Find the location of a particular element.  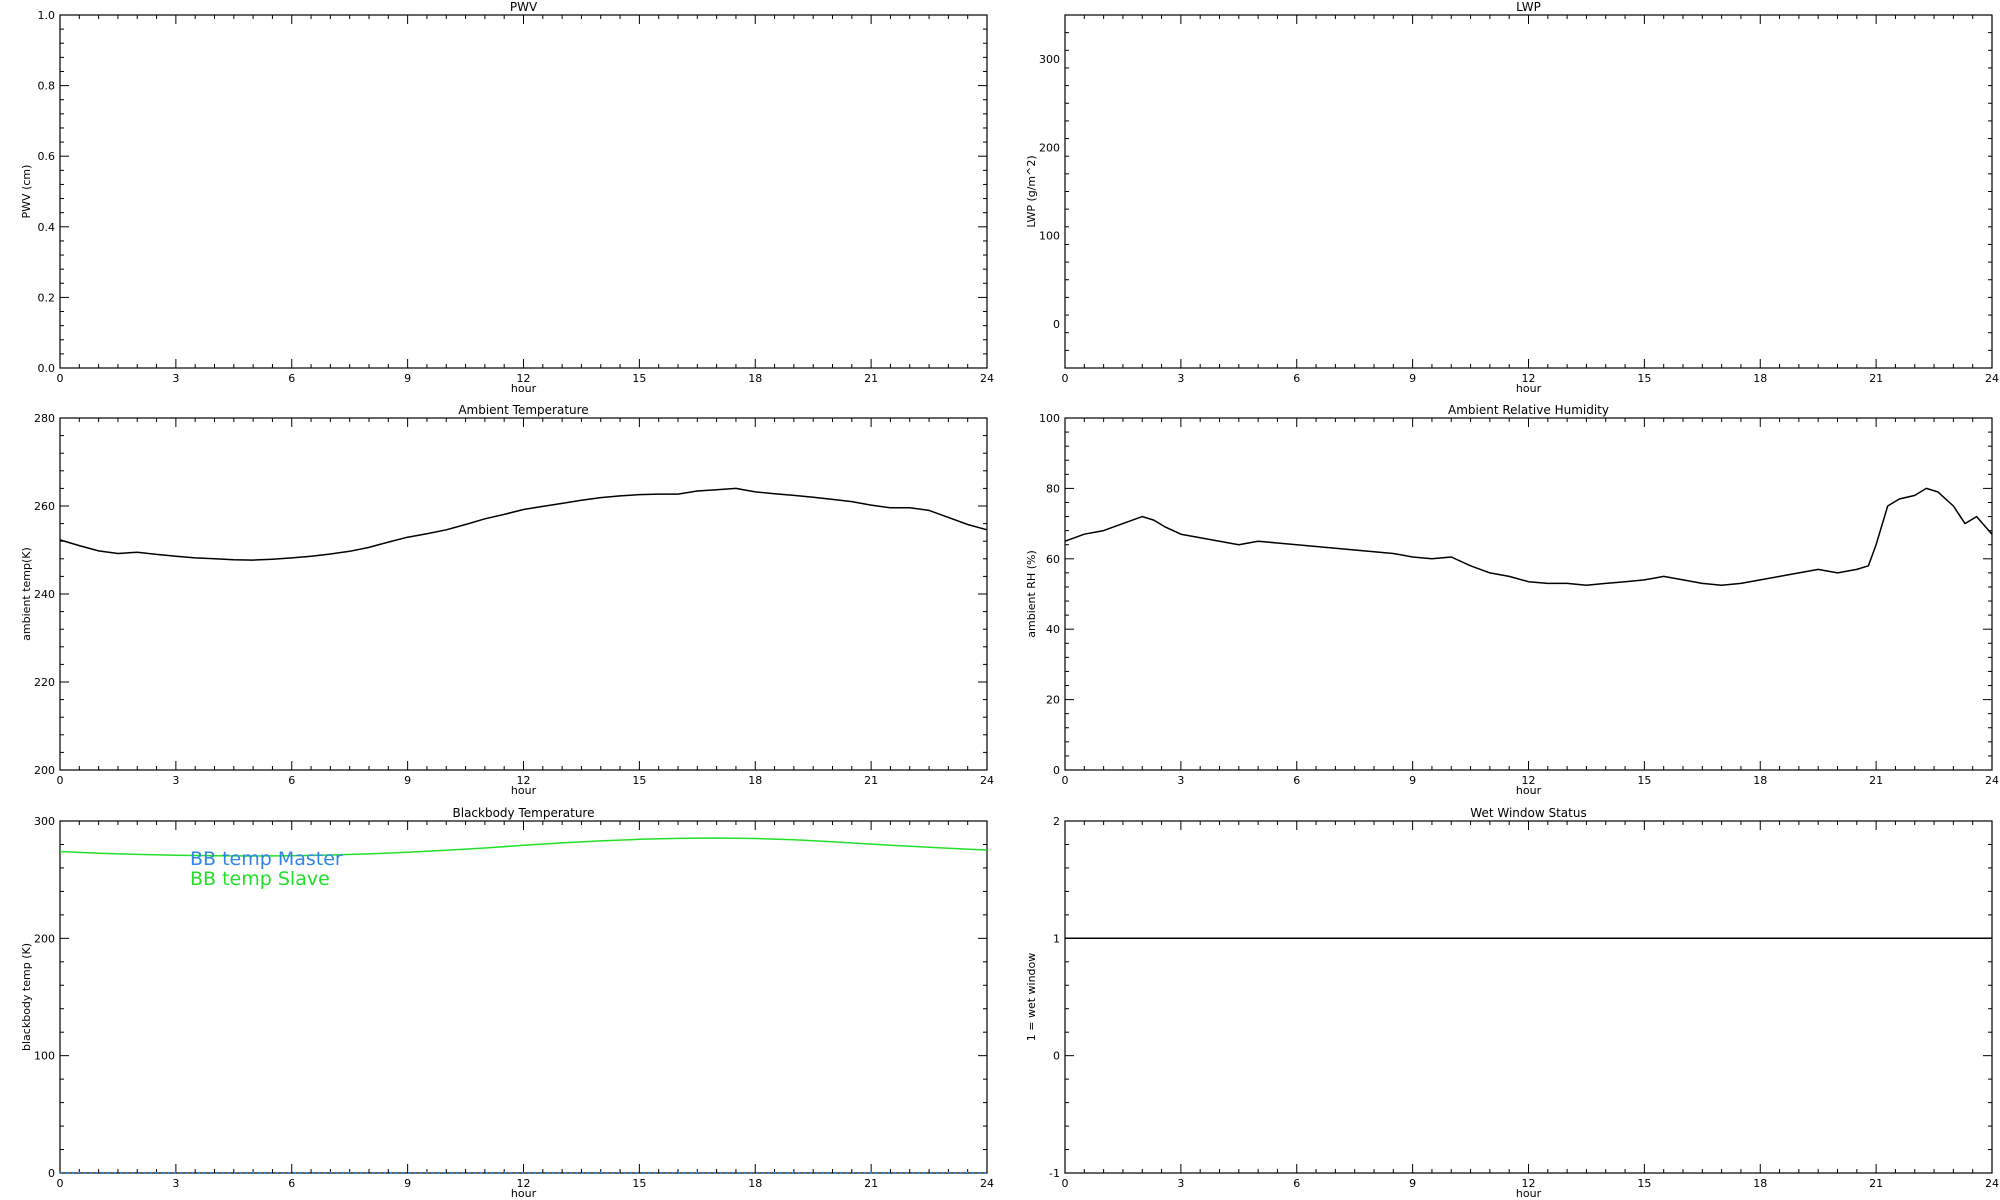

y-tick-label: 80 is located at coordinates (1053, 488).